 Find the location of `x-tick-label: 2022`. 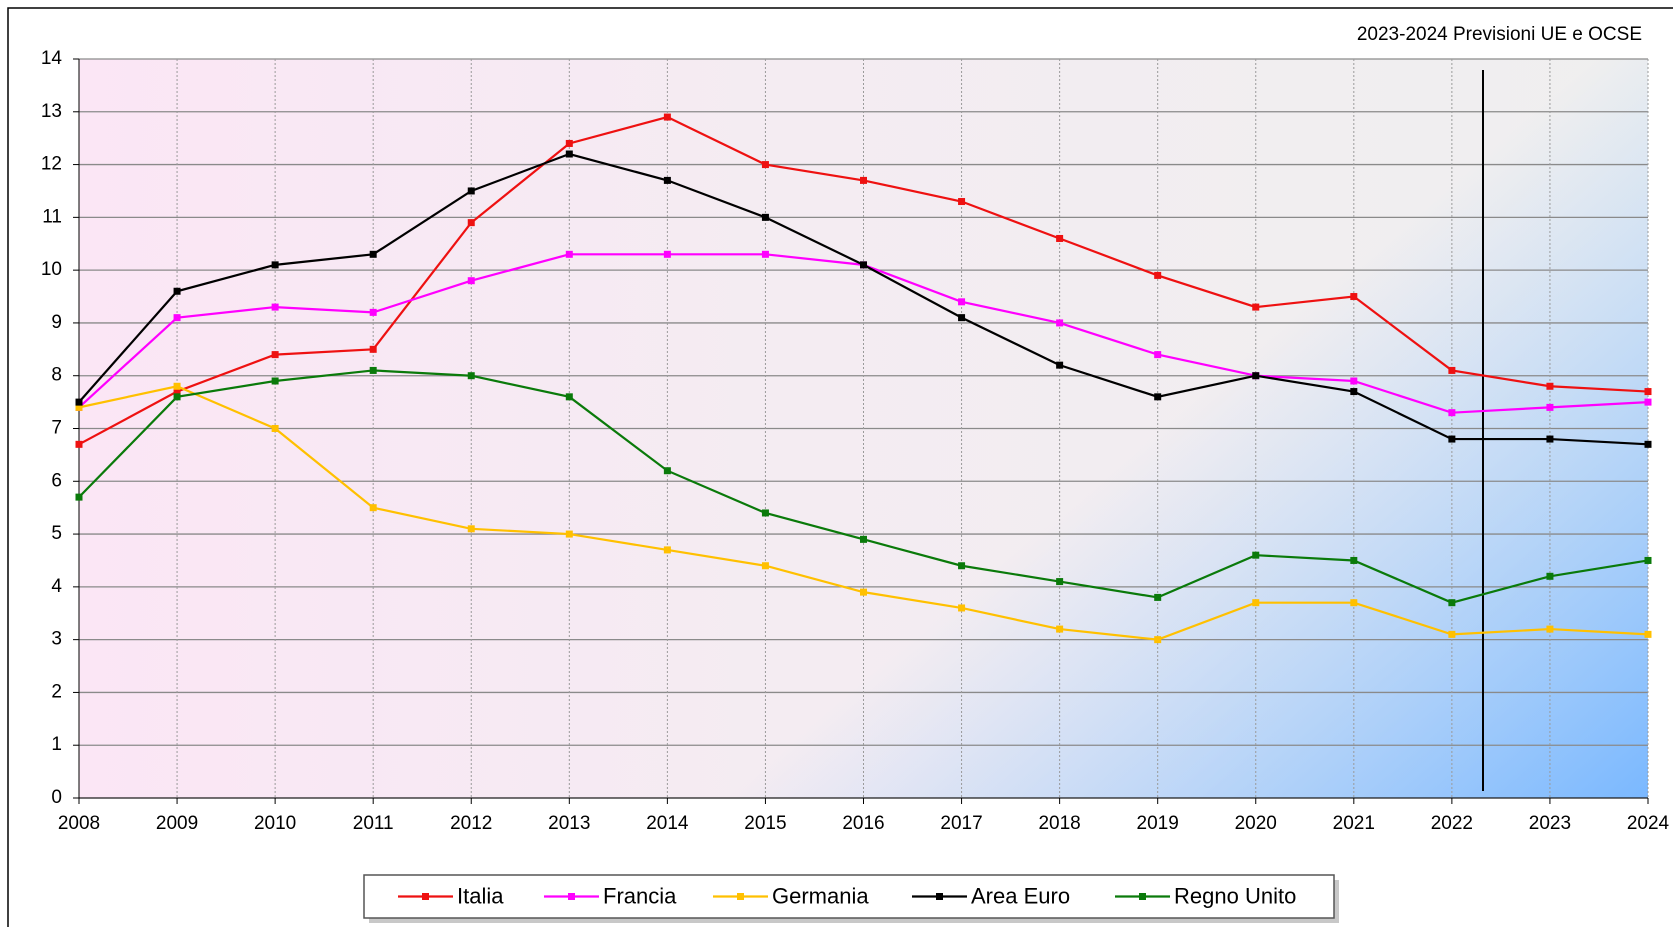

x-tick-label: 2022 is located at coordinates (1452, 823).